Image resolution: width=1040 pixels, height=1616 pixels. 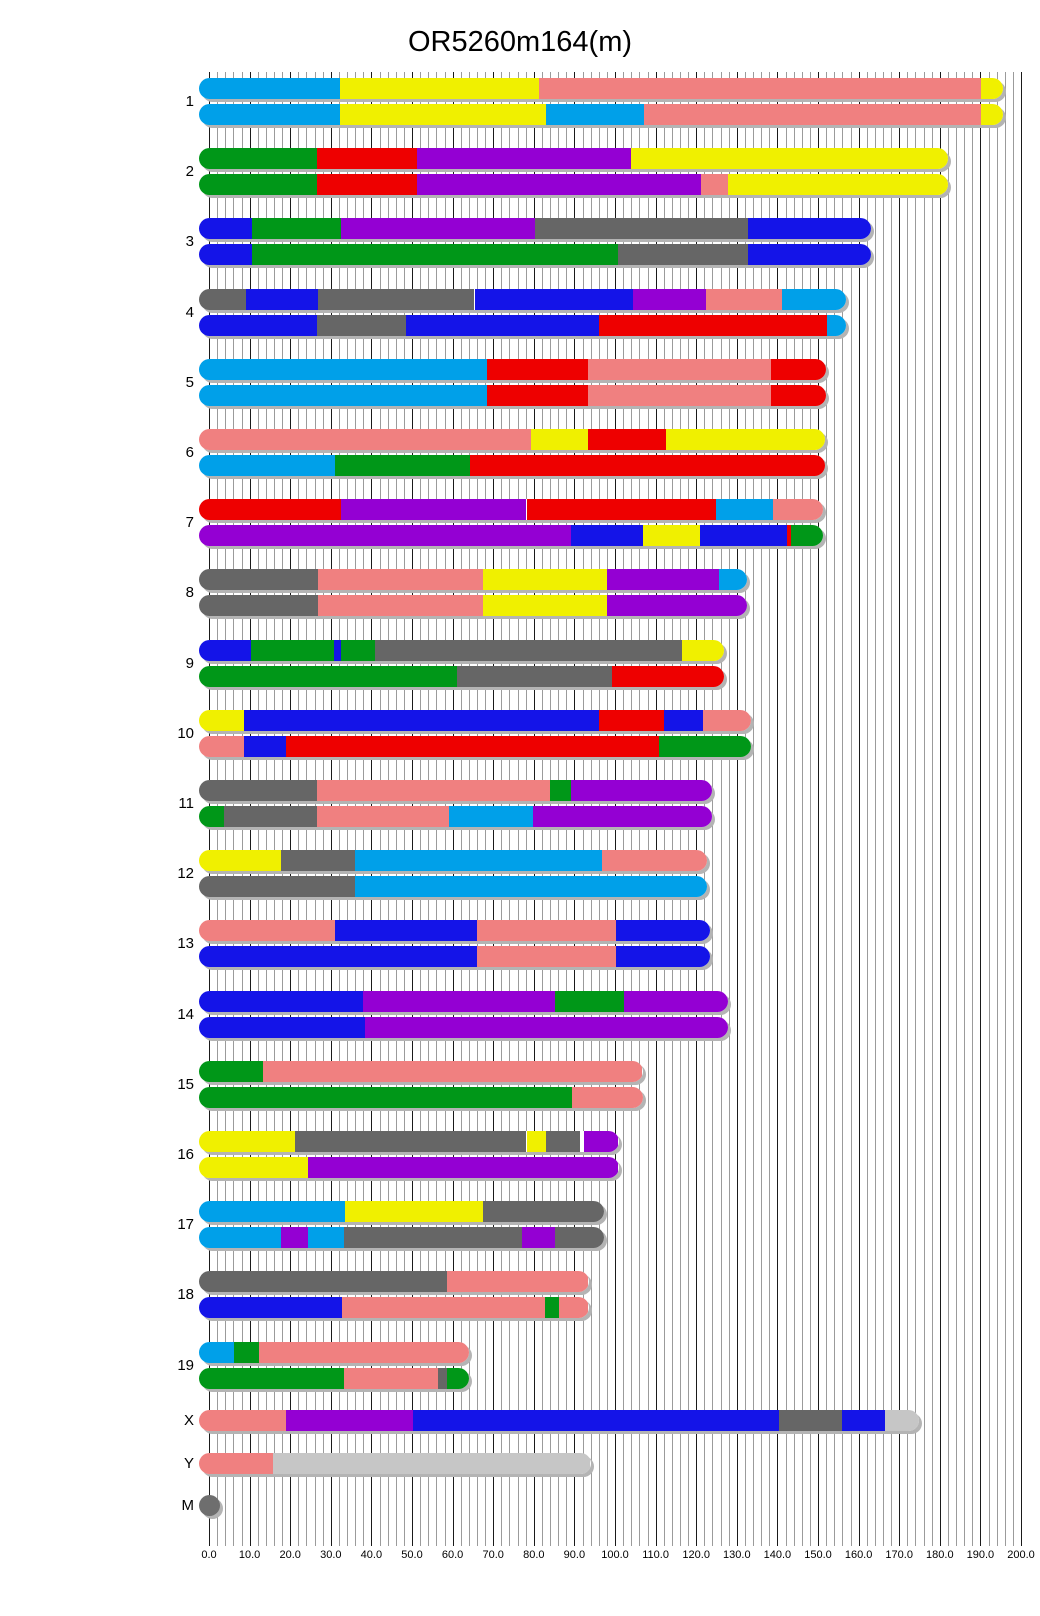 I want to click on x-axis-tick-label: 160.0, so click(x=858, y=1555).